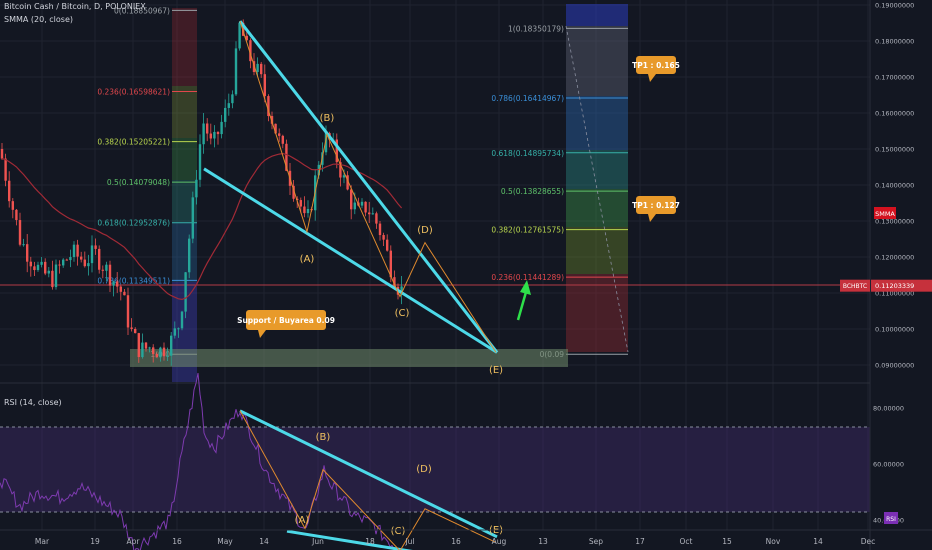  Describe the element at coordinates (317, 541) in the screenshot. I see `x-tick-label: Jun` at that location.